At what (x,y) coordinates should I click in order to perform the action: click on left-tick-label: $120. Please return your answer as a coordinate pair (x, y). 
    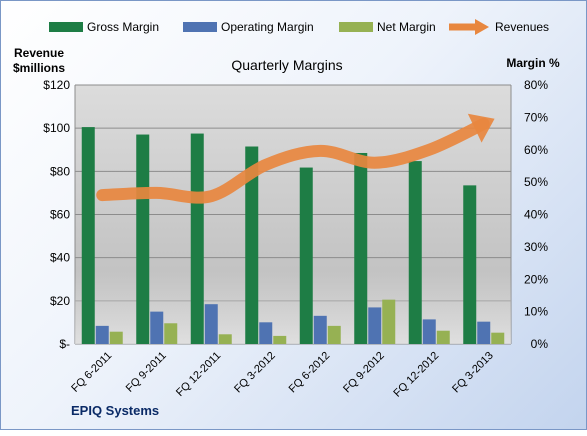
    Looking at the image, I should click on (56, 85).